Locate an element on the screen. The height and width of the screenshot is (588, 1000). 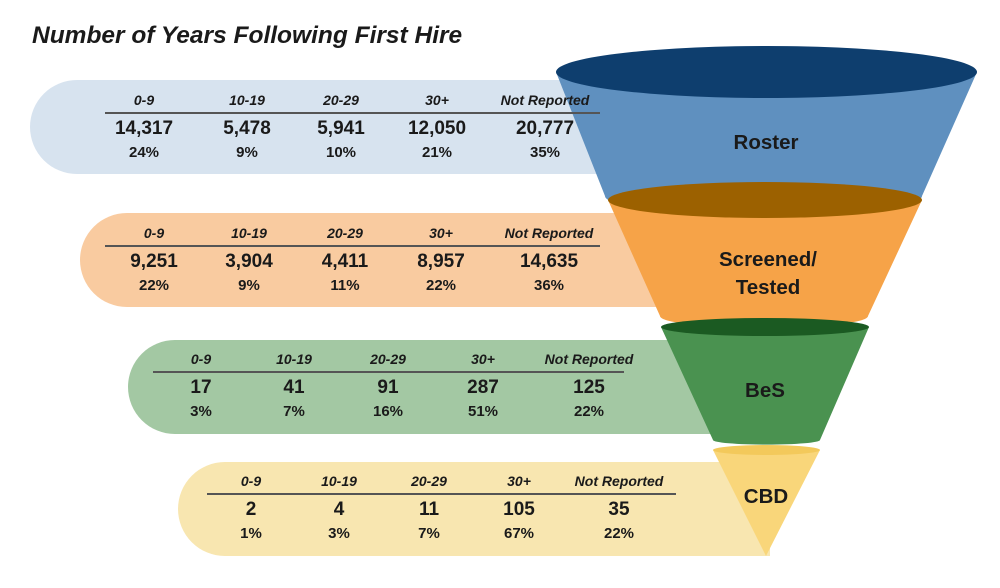
count-value: 2 is located at coordinates (251, 509).